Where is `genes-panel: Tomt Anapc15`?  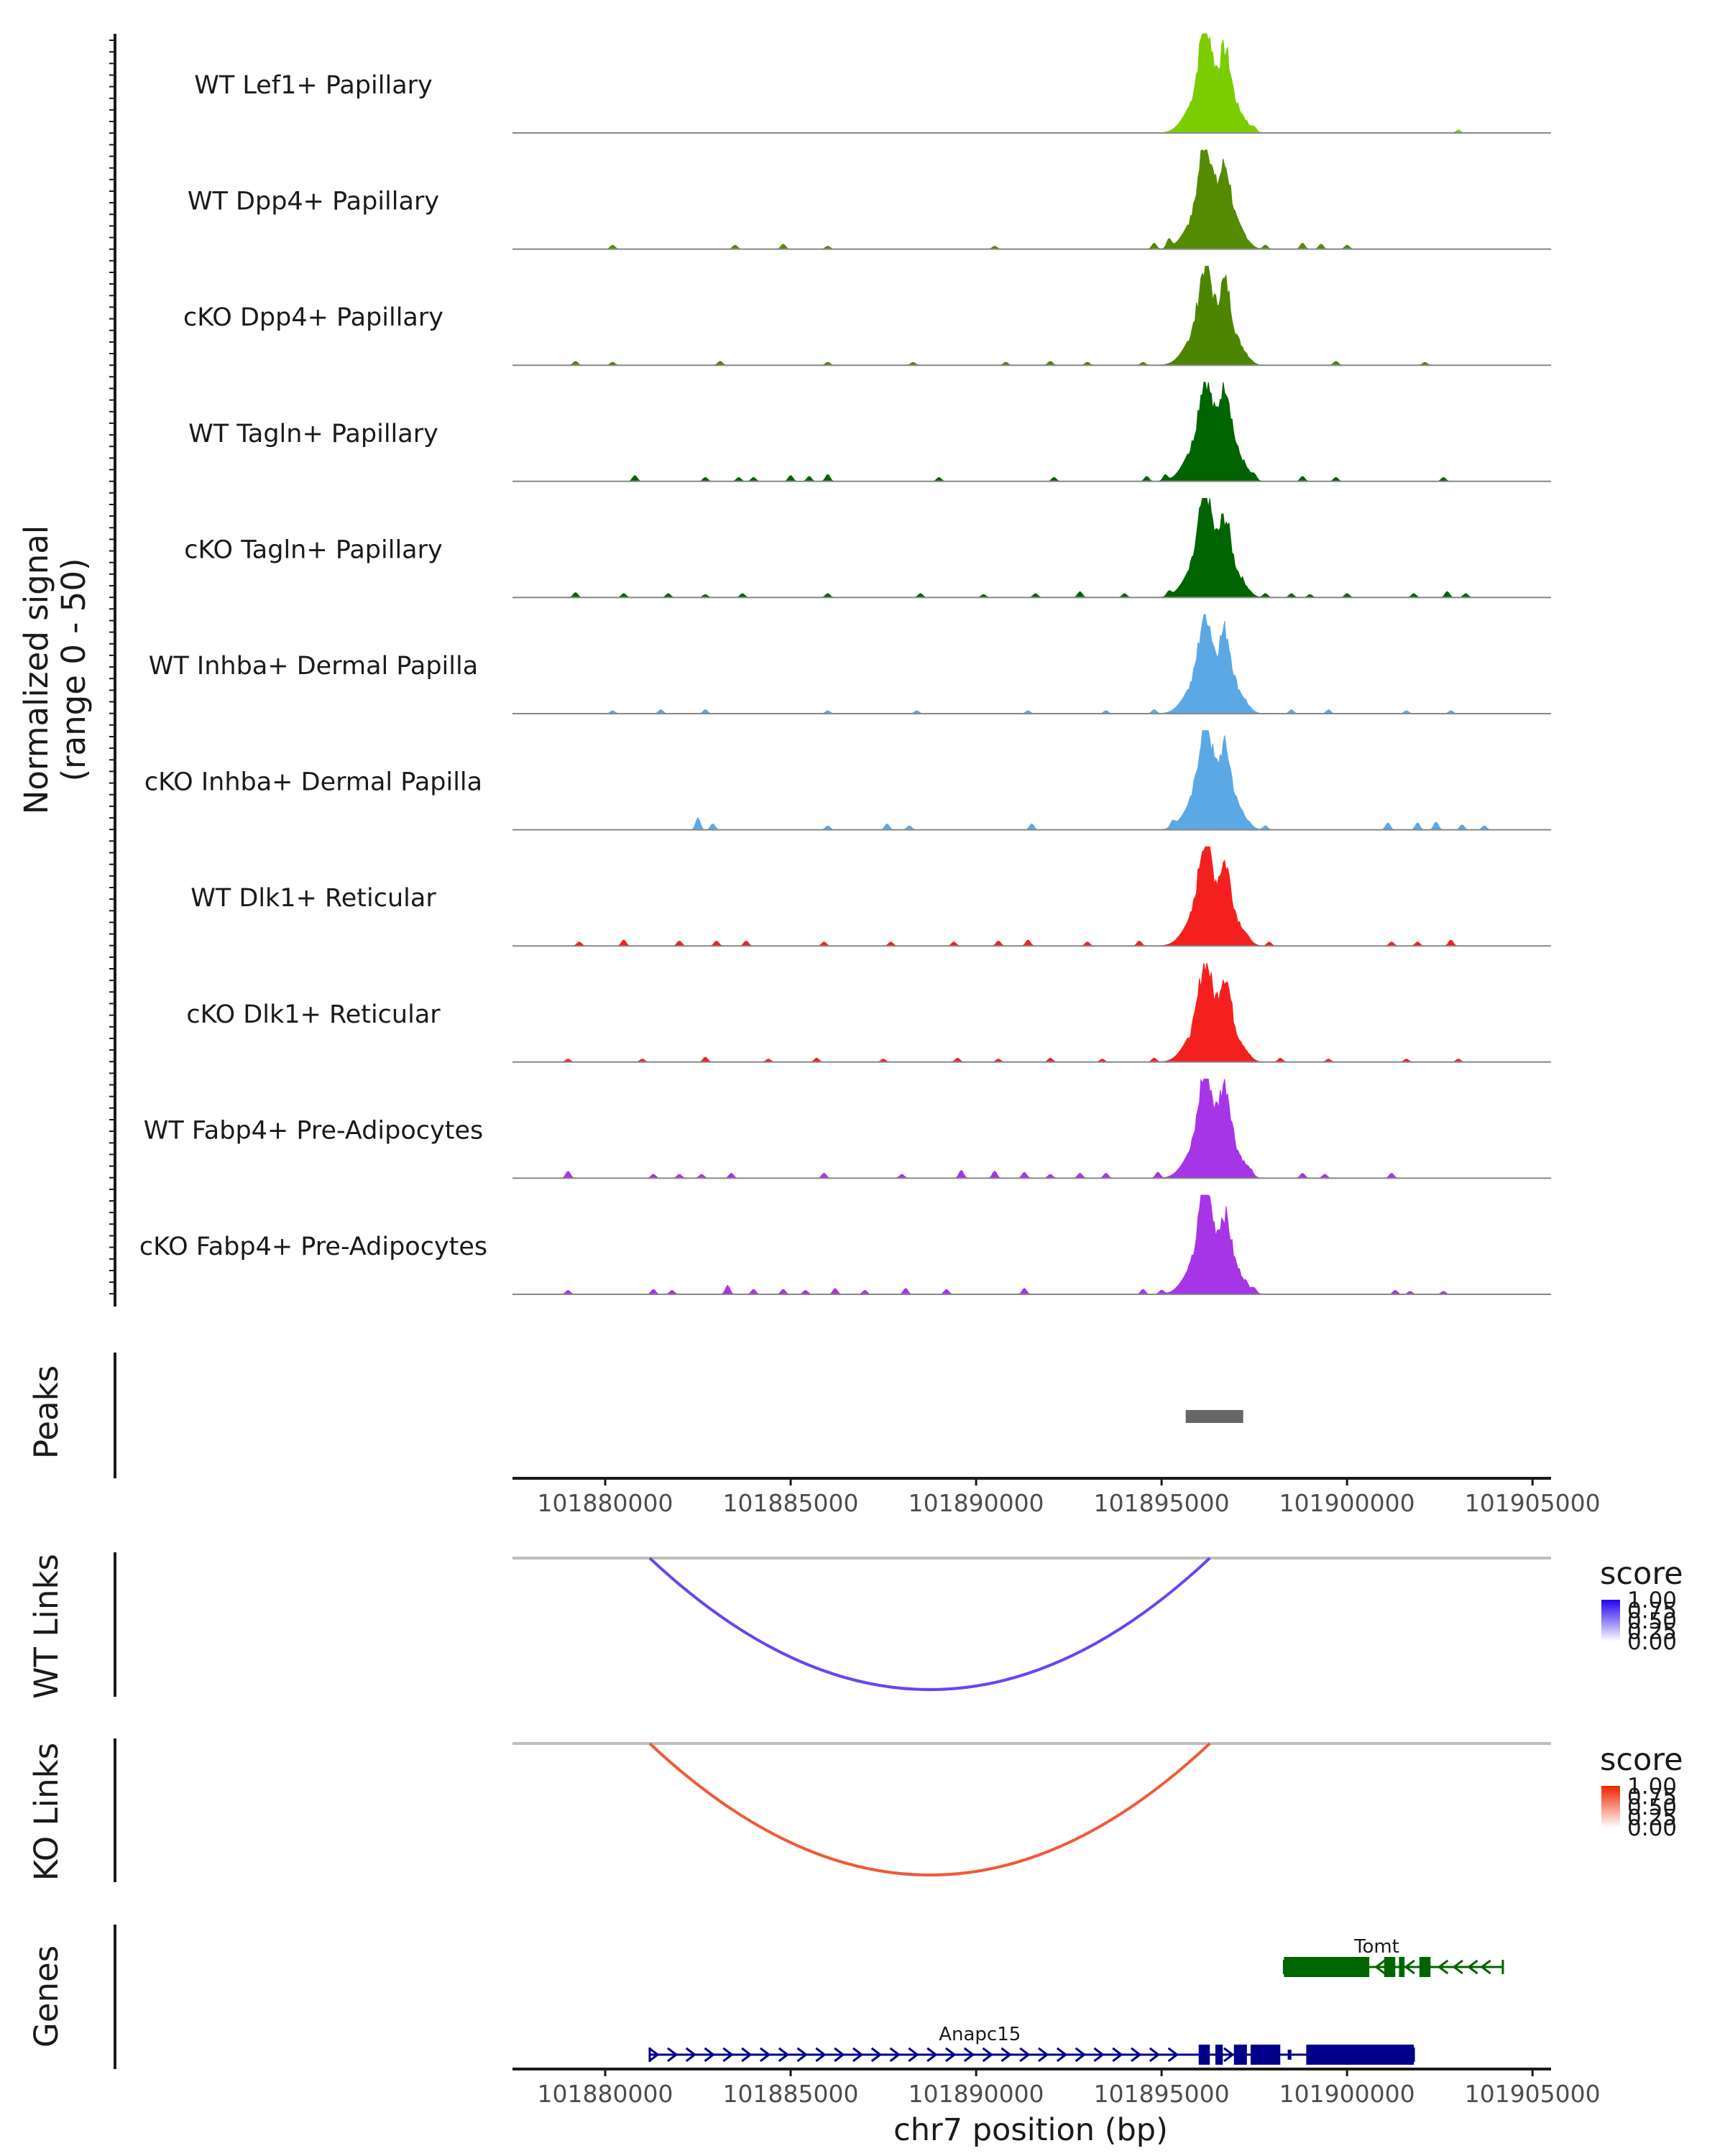
genes-panel: Tomt Anapc15 is located at coordinates (1076, 2000).